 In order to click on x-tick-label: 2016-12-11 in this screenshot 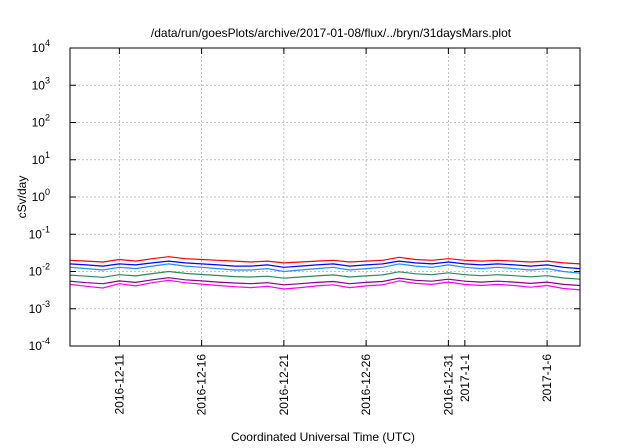, I will do `click(119, 384)`.